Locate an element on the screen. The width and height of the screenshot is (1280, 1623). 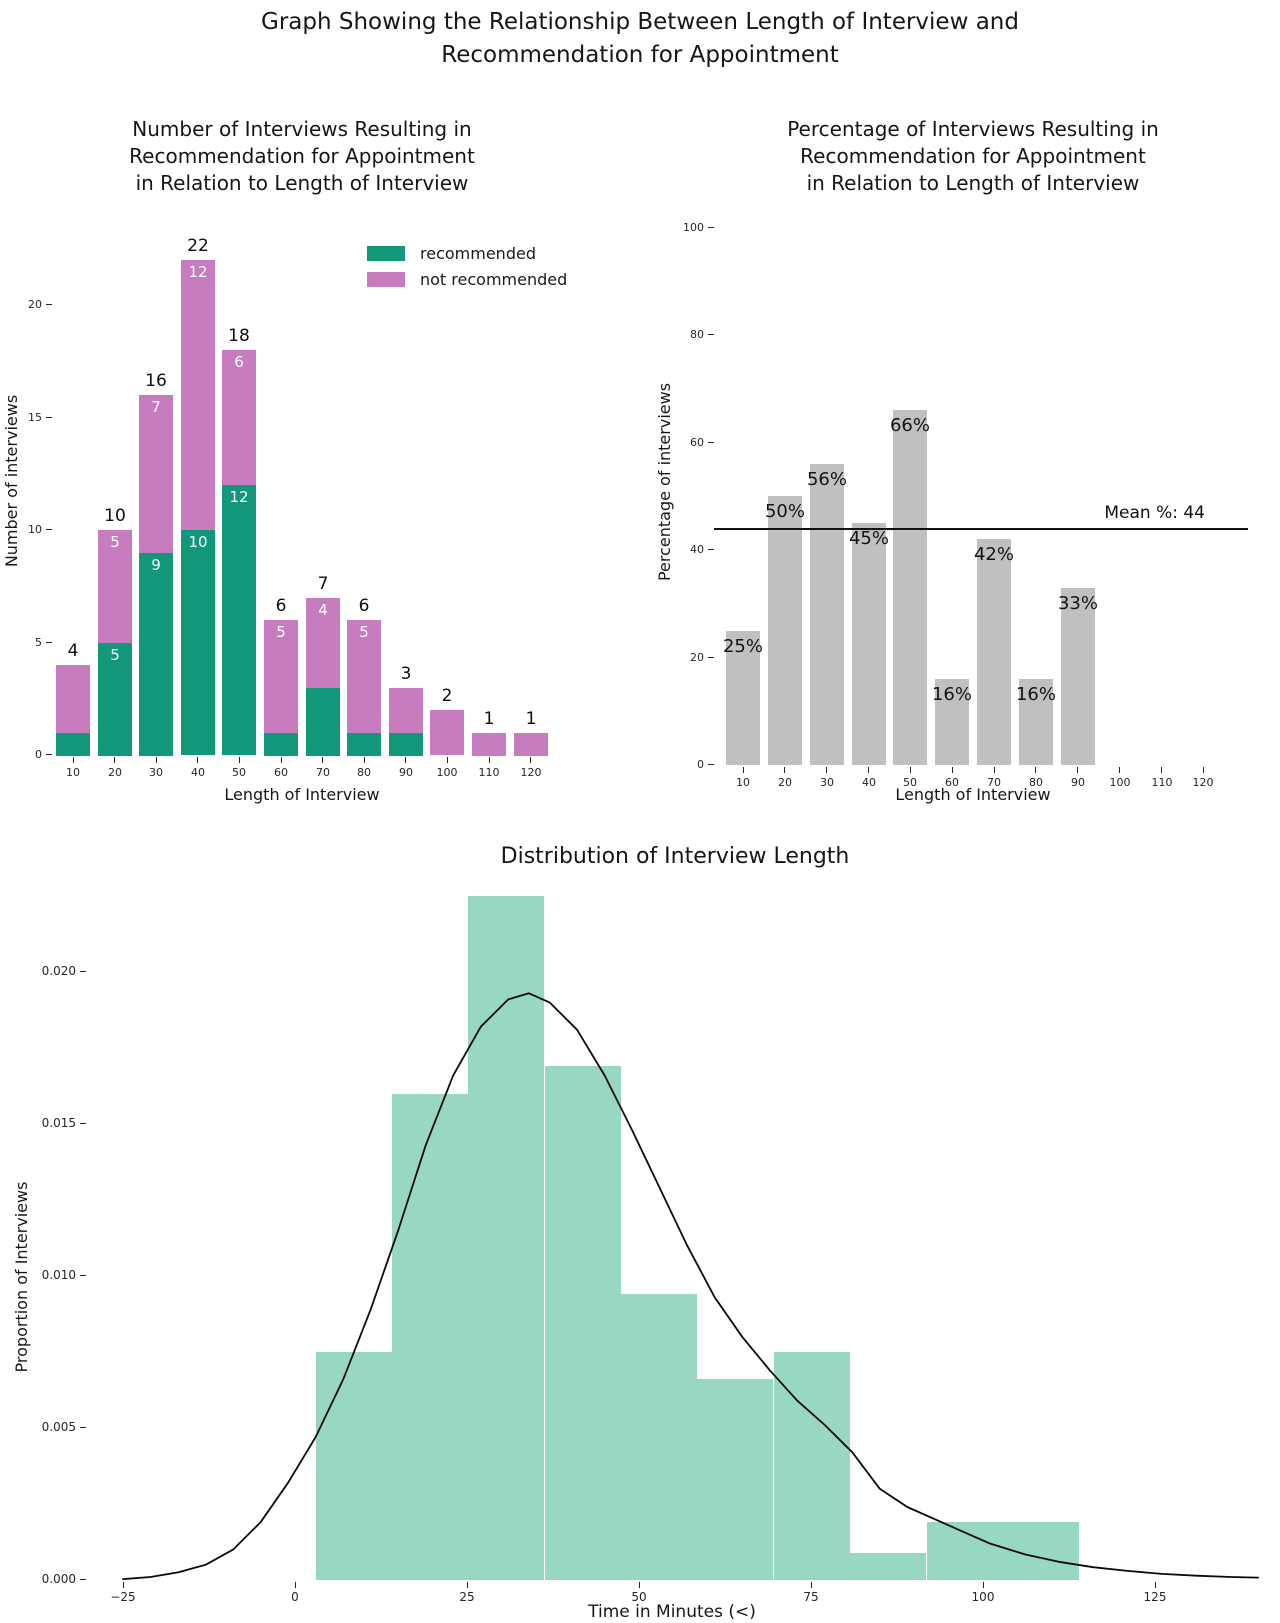
x-tick-label: 30 is located at coordinates (156, 772).